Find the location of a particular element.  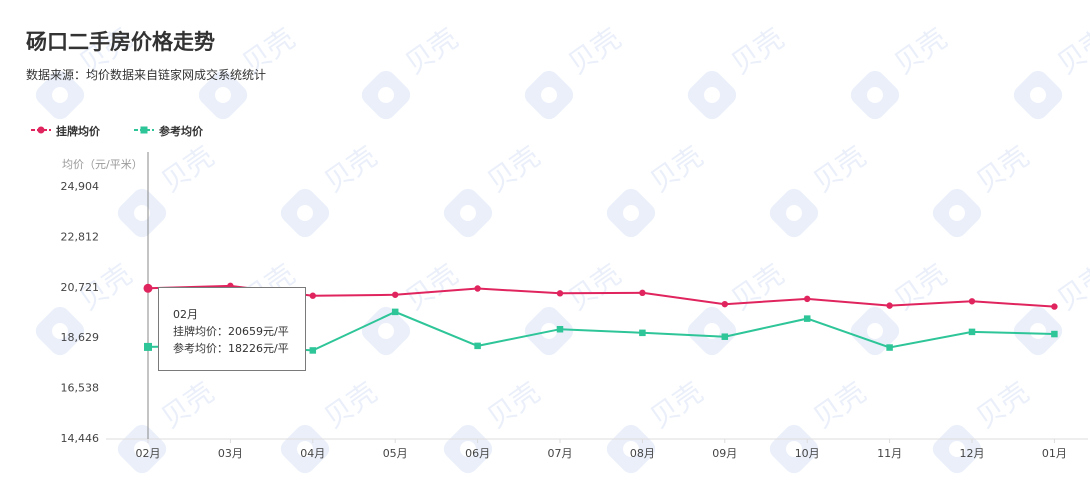

legend-reference-marker-icon is located at coordinates (144, 130).